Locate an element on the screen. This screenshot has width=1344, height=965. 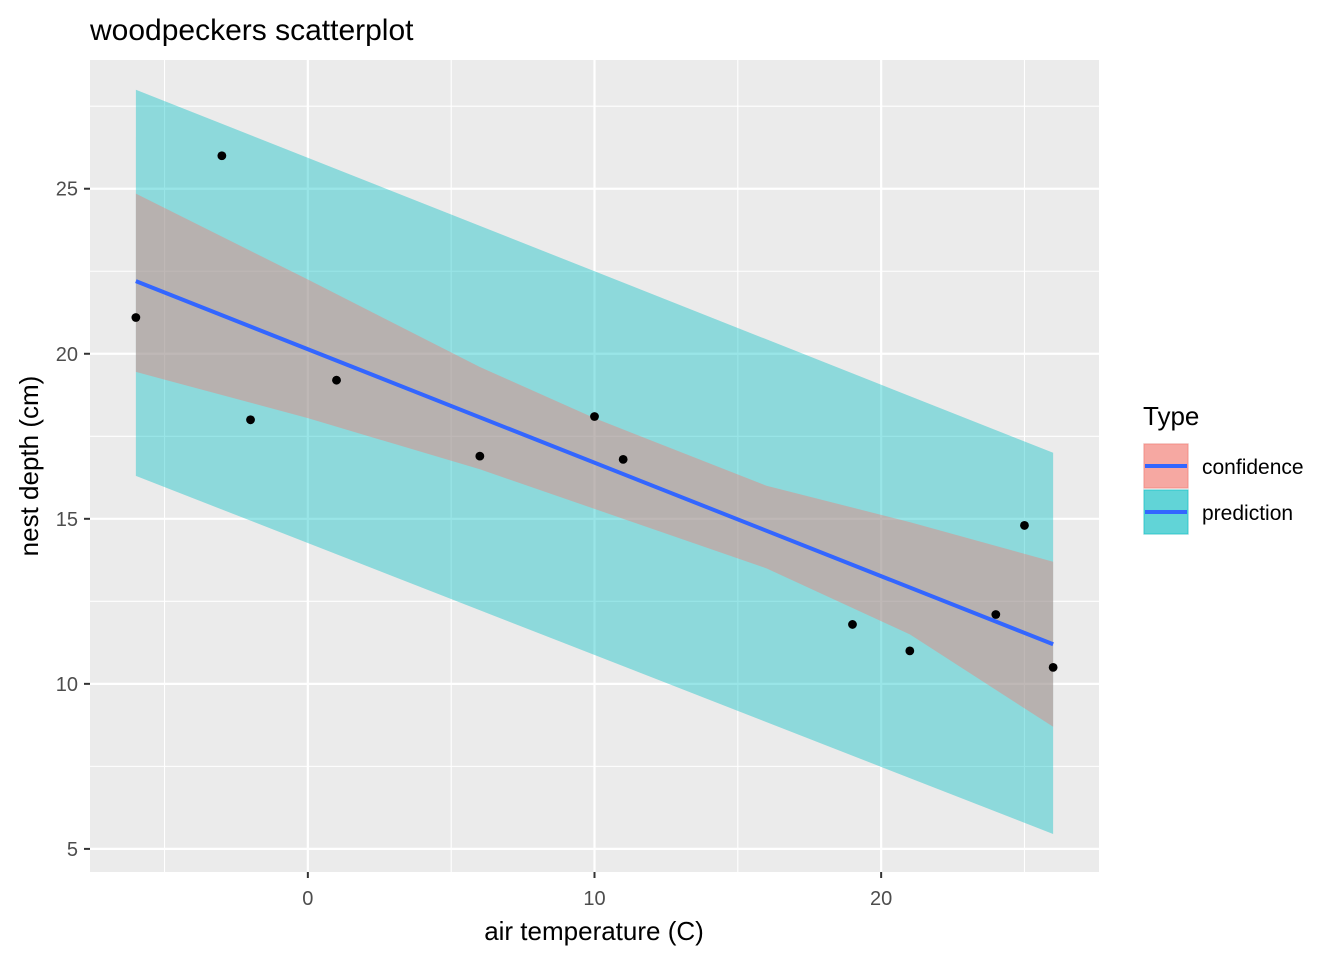
x-tick-label: 20 is located at coordinates (881, 899).